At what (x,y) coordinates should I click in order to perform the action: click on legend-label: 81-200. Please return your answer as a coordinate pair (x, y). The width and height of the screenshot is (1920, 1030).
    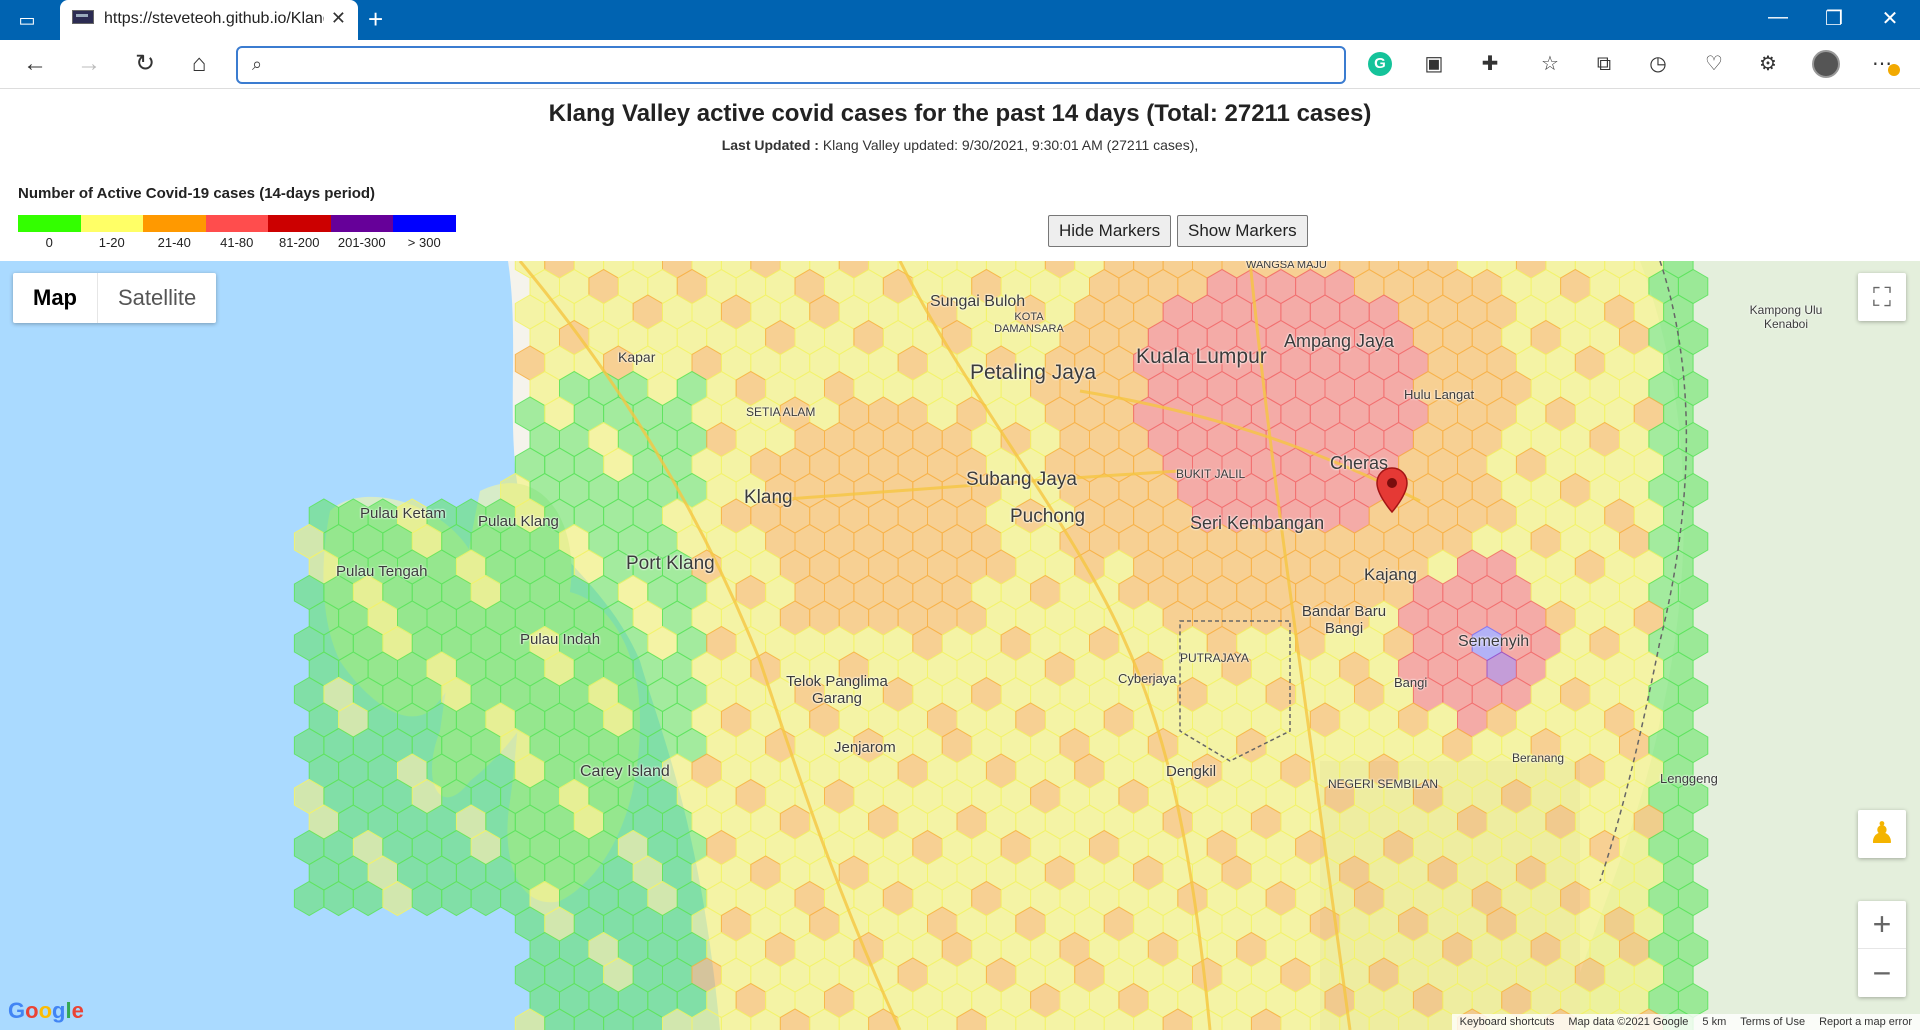
    Looking at the image, I should click on (299, 242).